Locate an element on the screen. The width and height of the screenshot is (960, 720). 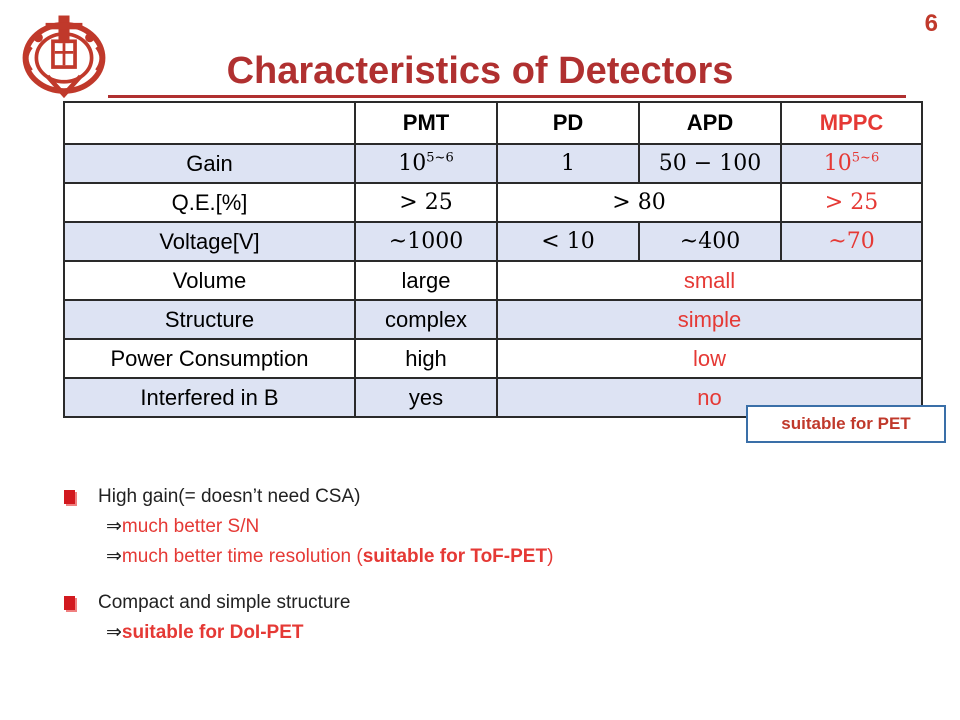
header-pd: PD is located at coordinates (568, 123).